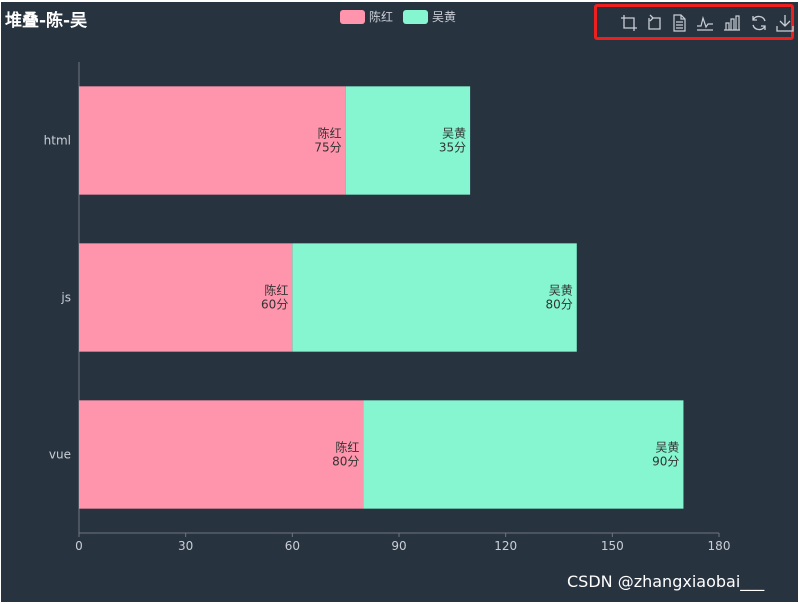  Describe the element at coordinates (352, 16) in the screenshot. I see `legend-swatch-chenhong` at that location.